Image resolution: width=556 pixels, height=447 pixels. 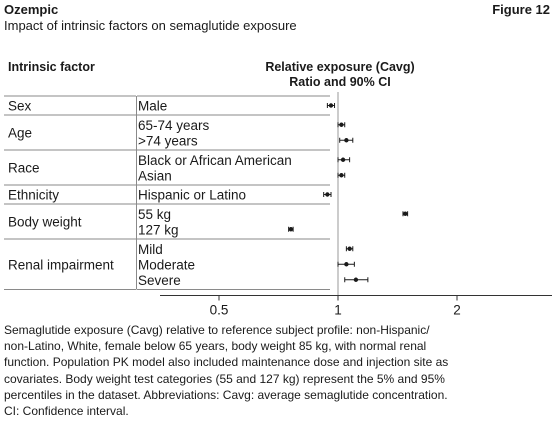 What do you see at coordinates (150, 249) in the screenshot?
I see `subgroup-label: Mild` at bounding box center [150, 249].